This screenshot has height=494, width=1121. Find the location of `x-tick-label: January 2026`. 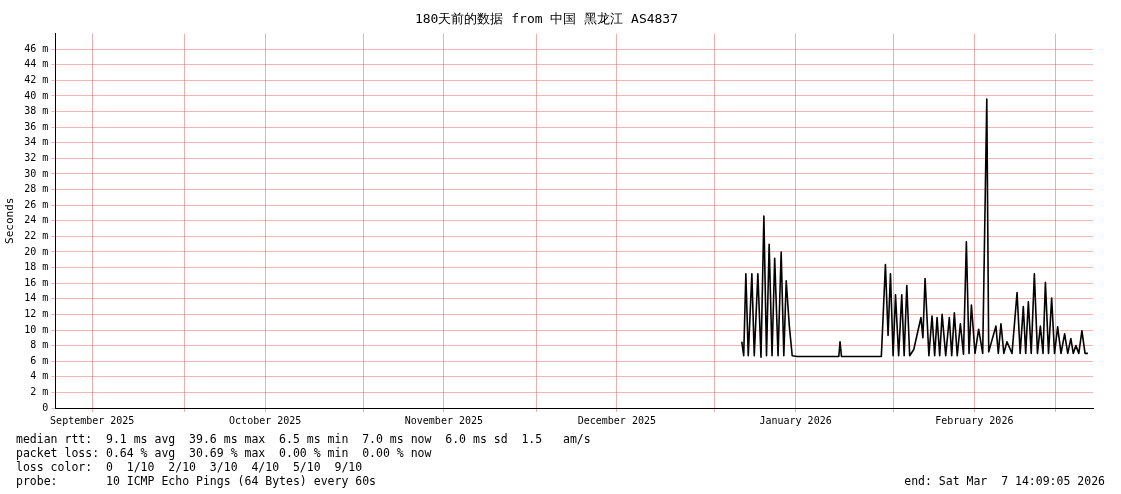

x-tick-label: January 2026 is located at coordinates (795, 420).